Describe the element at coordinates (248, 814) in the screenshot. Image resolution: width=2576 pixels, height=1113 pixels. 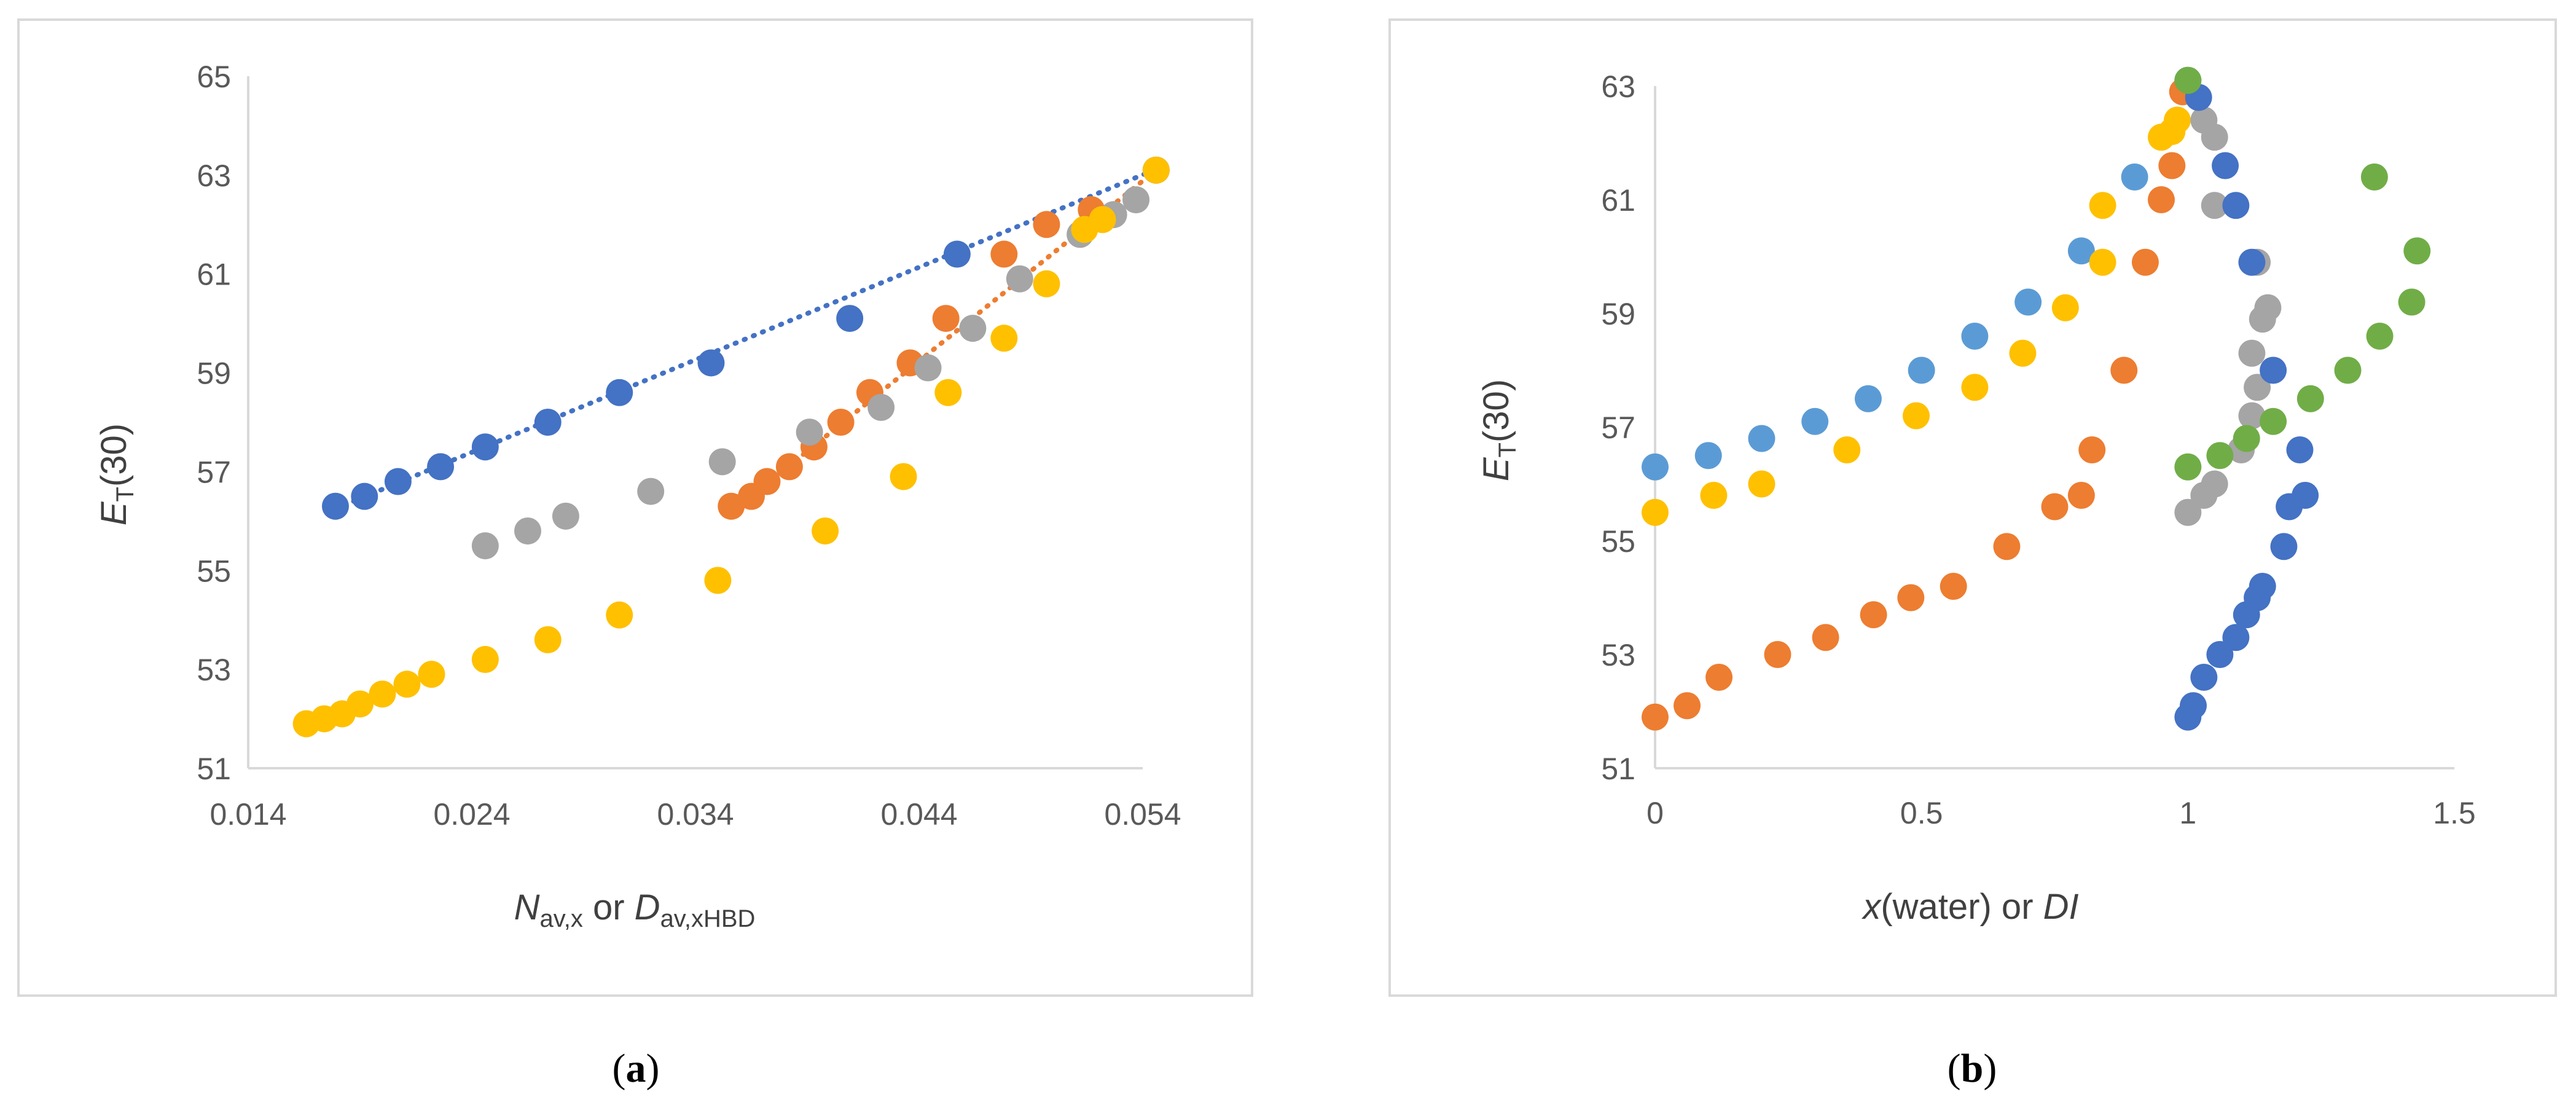
I see `chart-a-x-tick: 0.014` at that location.